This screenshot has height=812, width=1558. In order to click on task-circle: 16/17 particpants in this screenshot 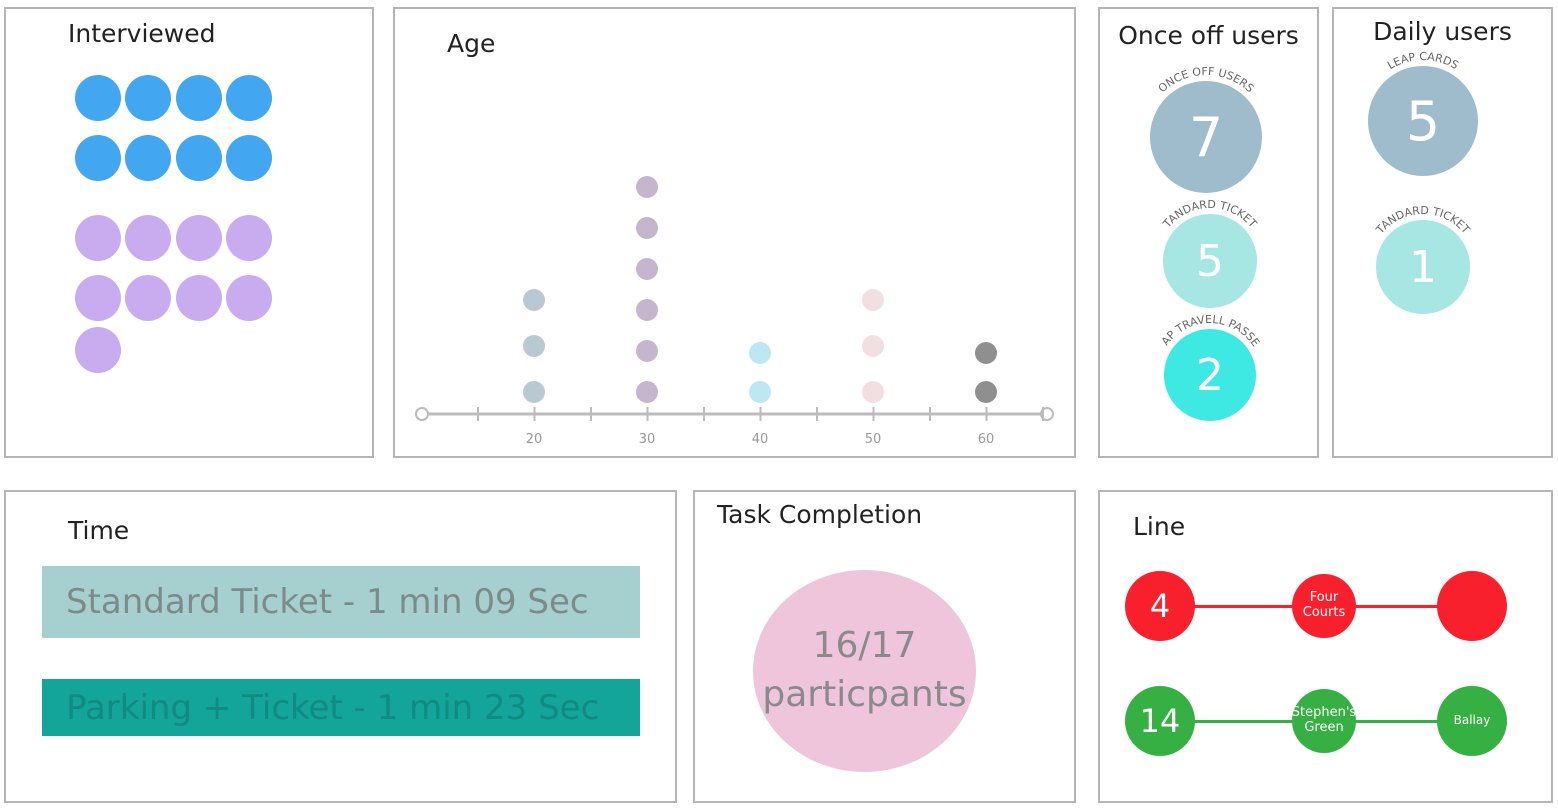, I will do `click(864, 671)`.